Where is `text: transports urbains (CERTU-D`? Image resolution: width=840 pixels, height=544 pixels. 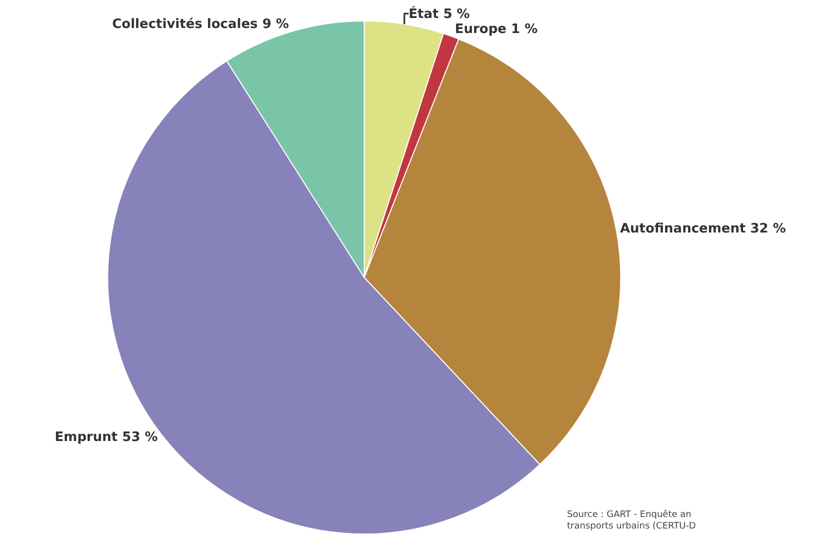 text: transports urbains (CERTU-D is located at coordinates (631, 527).